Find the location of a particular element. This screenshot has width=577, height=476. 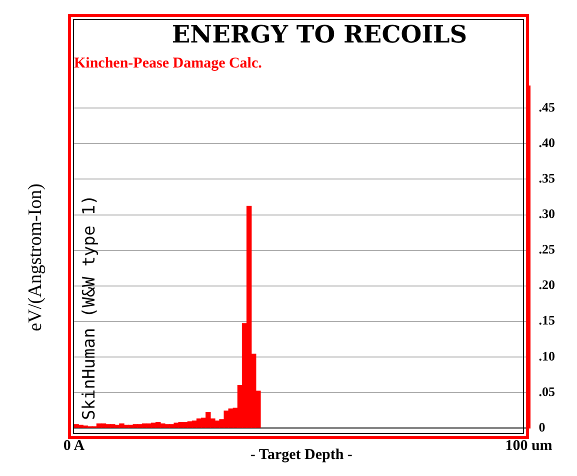

y-tick-label: .35 is located at coordinates (547, 178).